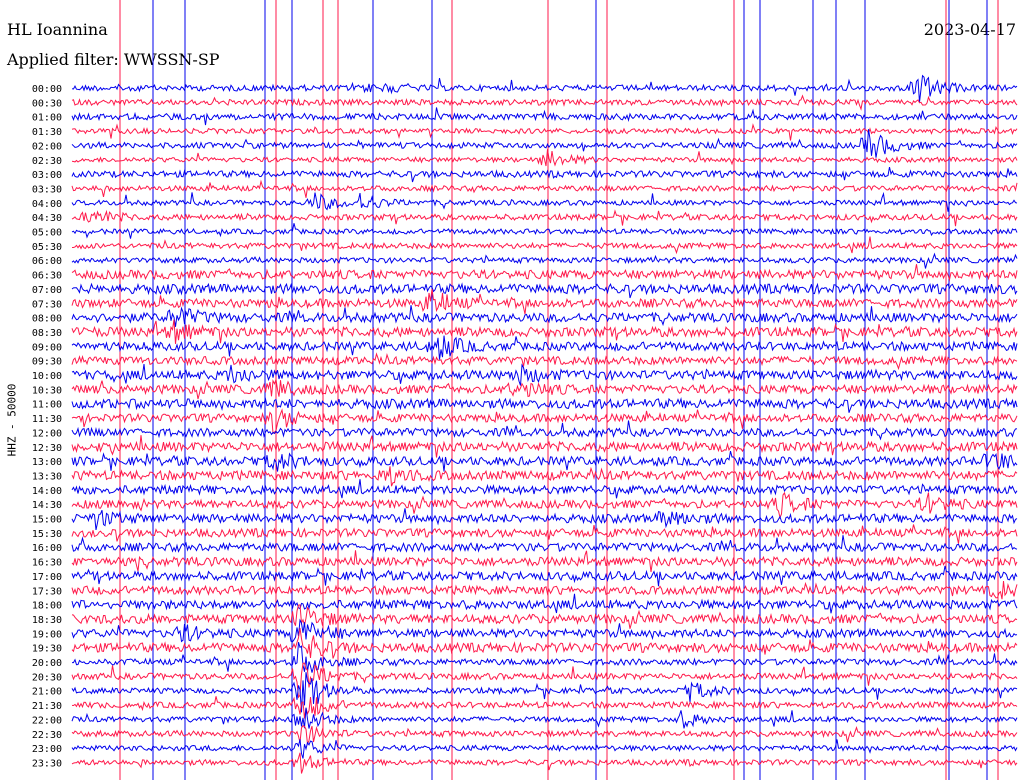 The width and height of the screenshot is (1024, 780). What do you see at coordinates (47, 390) in the screenshot?
I see `time-label: 10:30` at bounding box center [47, 390].